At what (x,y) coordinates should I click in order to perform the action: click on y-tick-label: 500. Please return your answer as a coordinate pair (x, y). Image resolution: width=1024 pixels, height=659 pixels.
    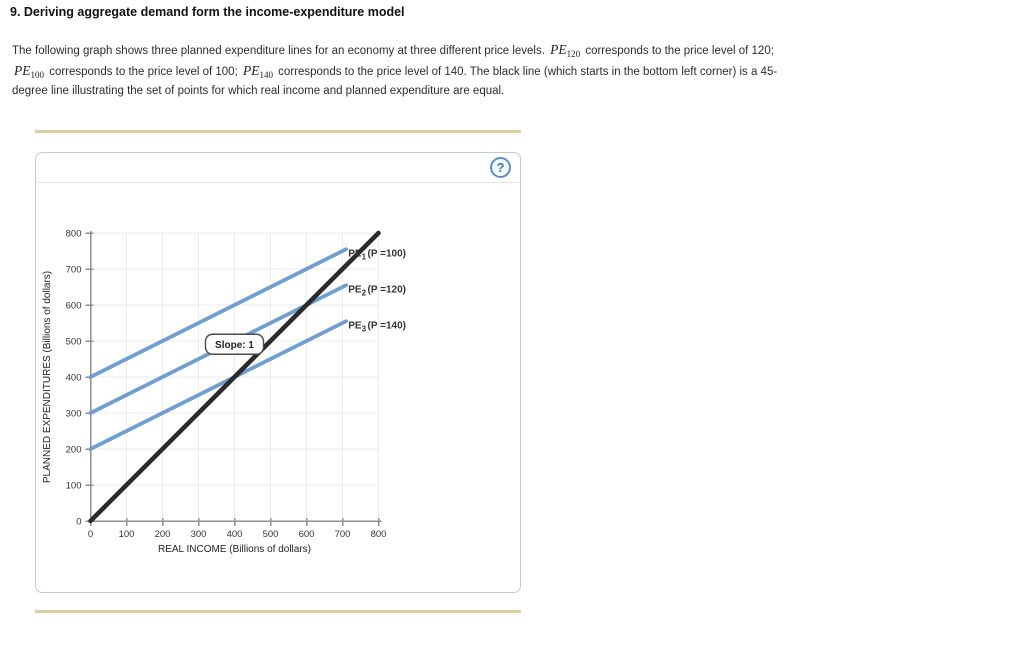
    Looking at the image, I should click on (74, 342).